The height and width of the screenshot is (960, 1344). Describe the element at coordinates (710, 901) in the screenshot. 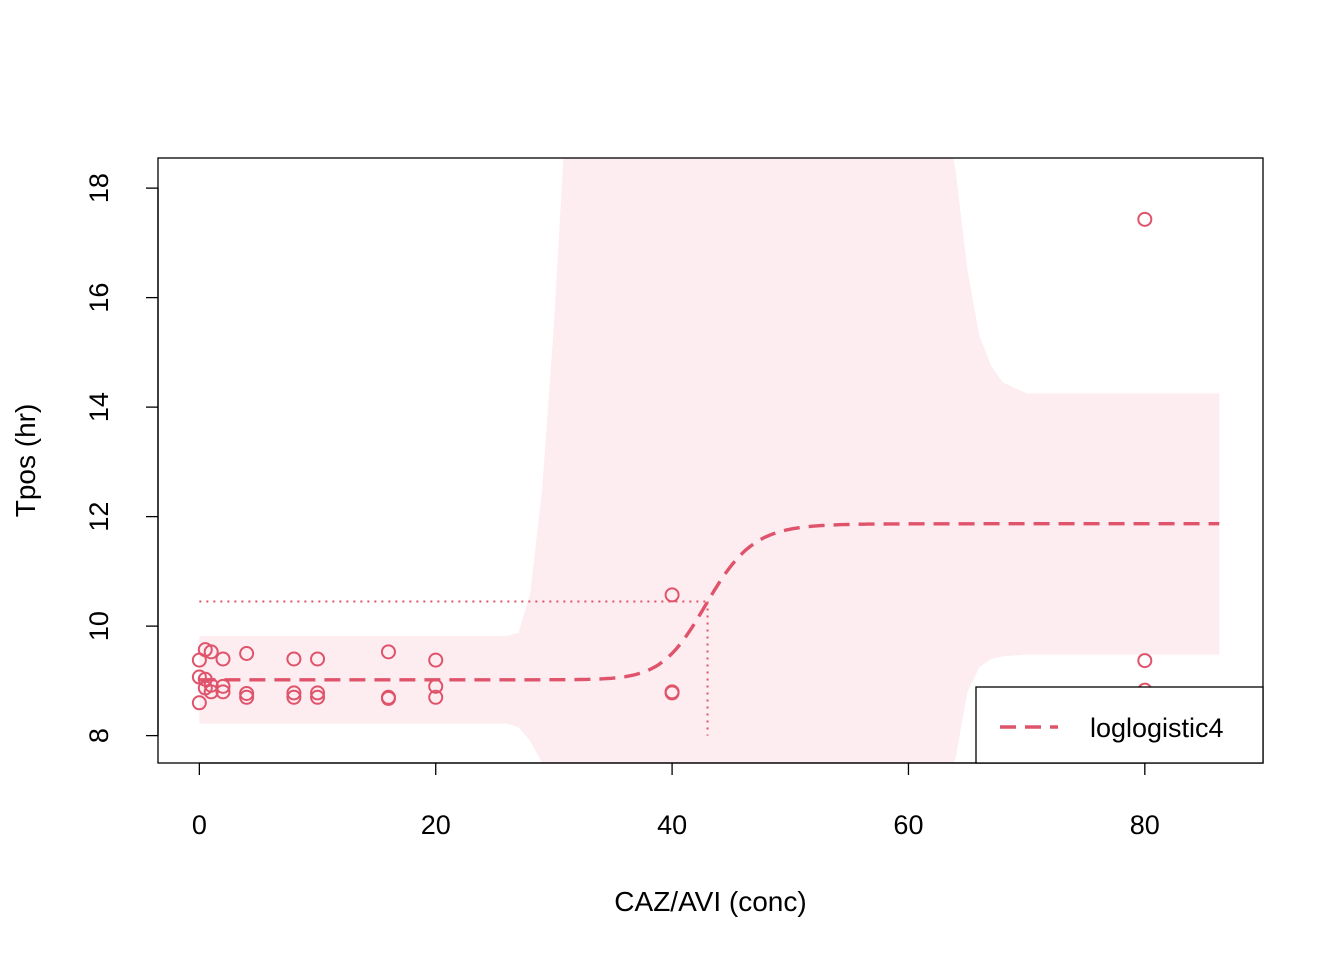

I see `x-axis-title: CAZ/AVI (conc)` at that location.